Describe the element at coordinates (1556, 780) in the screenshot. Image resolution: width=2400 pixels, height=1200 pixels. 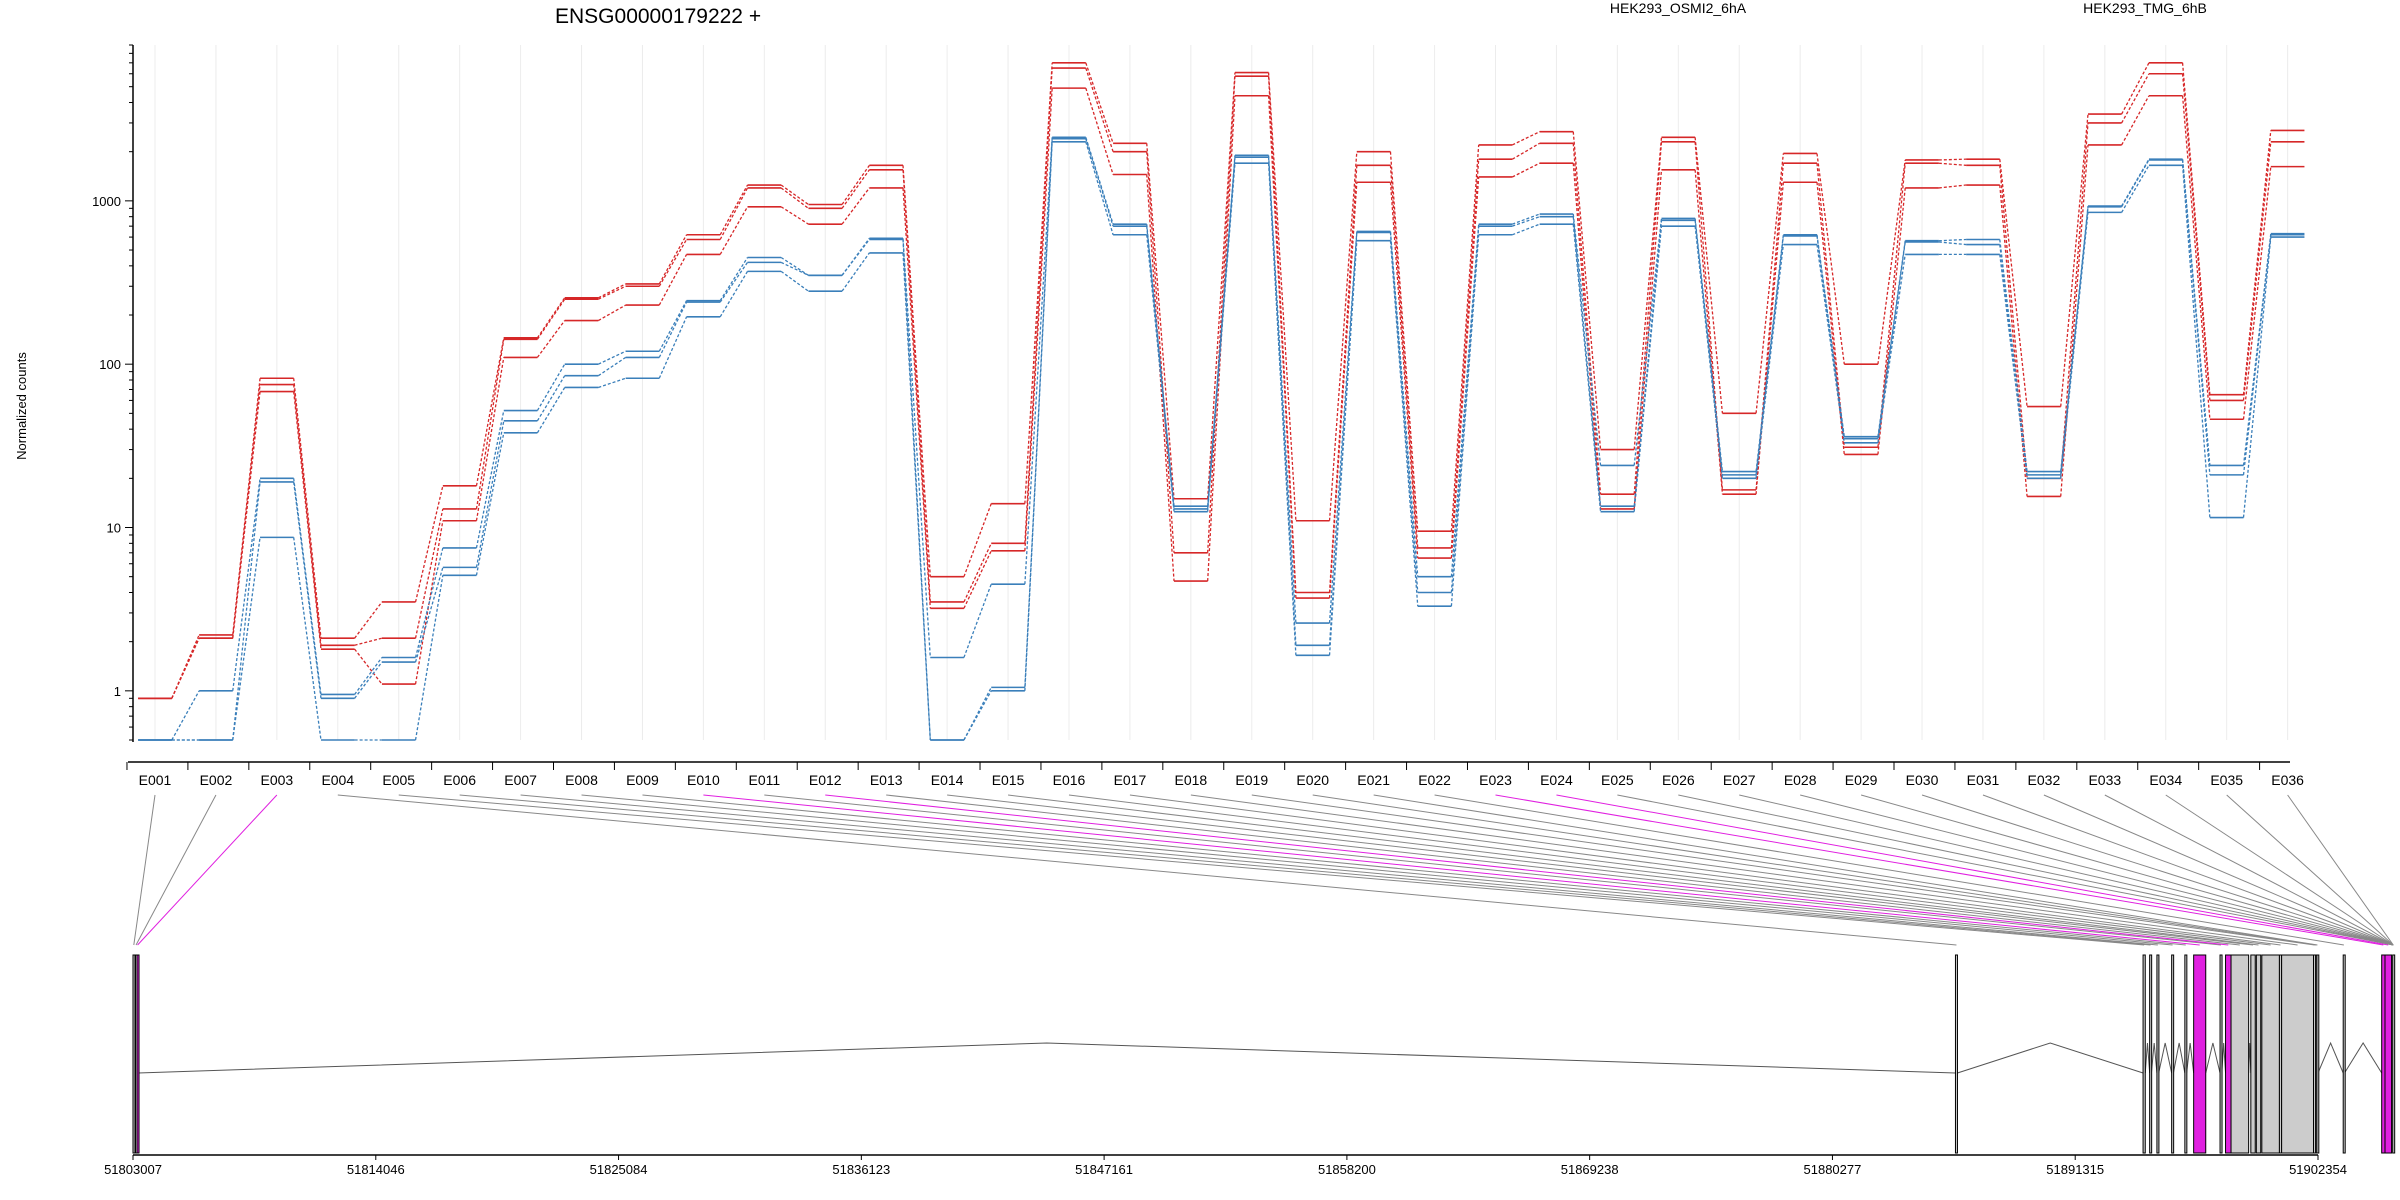
I see `exon-label-E024: E024` at that location.